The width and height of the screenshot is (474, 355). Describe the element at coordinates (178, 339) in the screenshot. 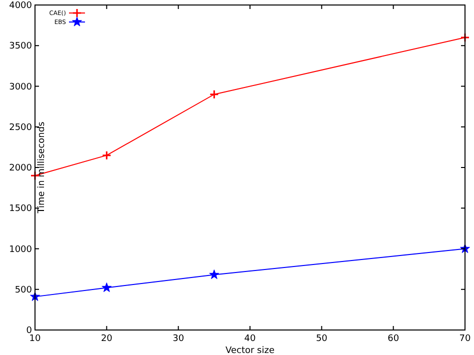

I see `x-tick-label: 30` at that location.